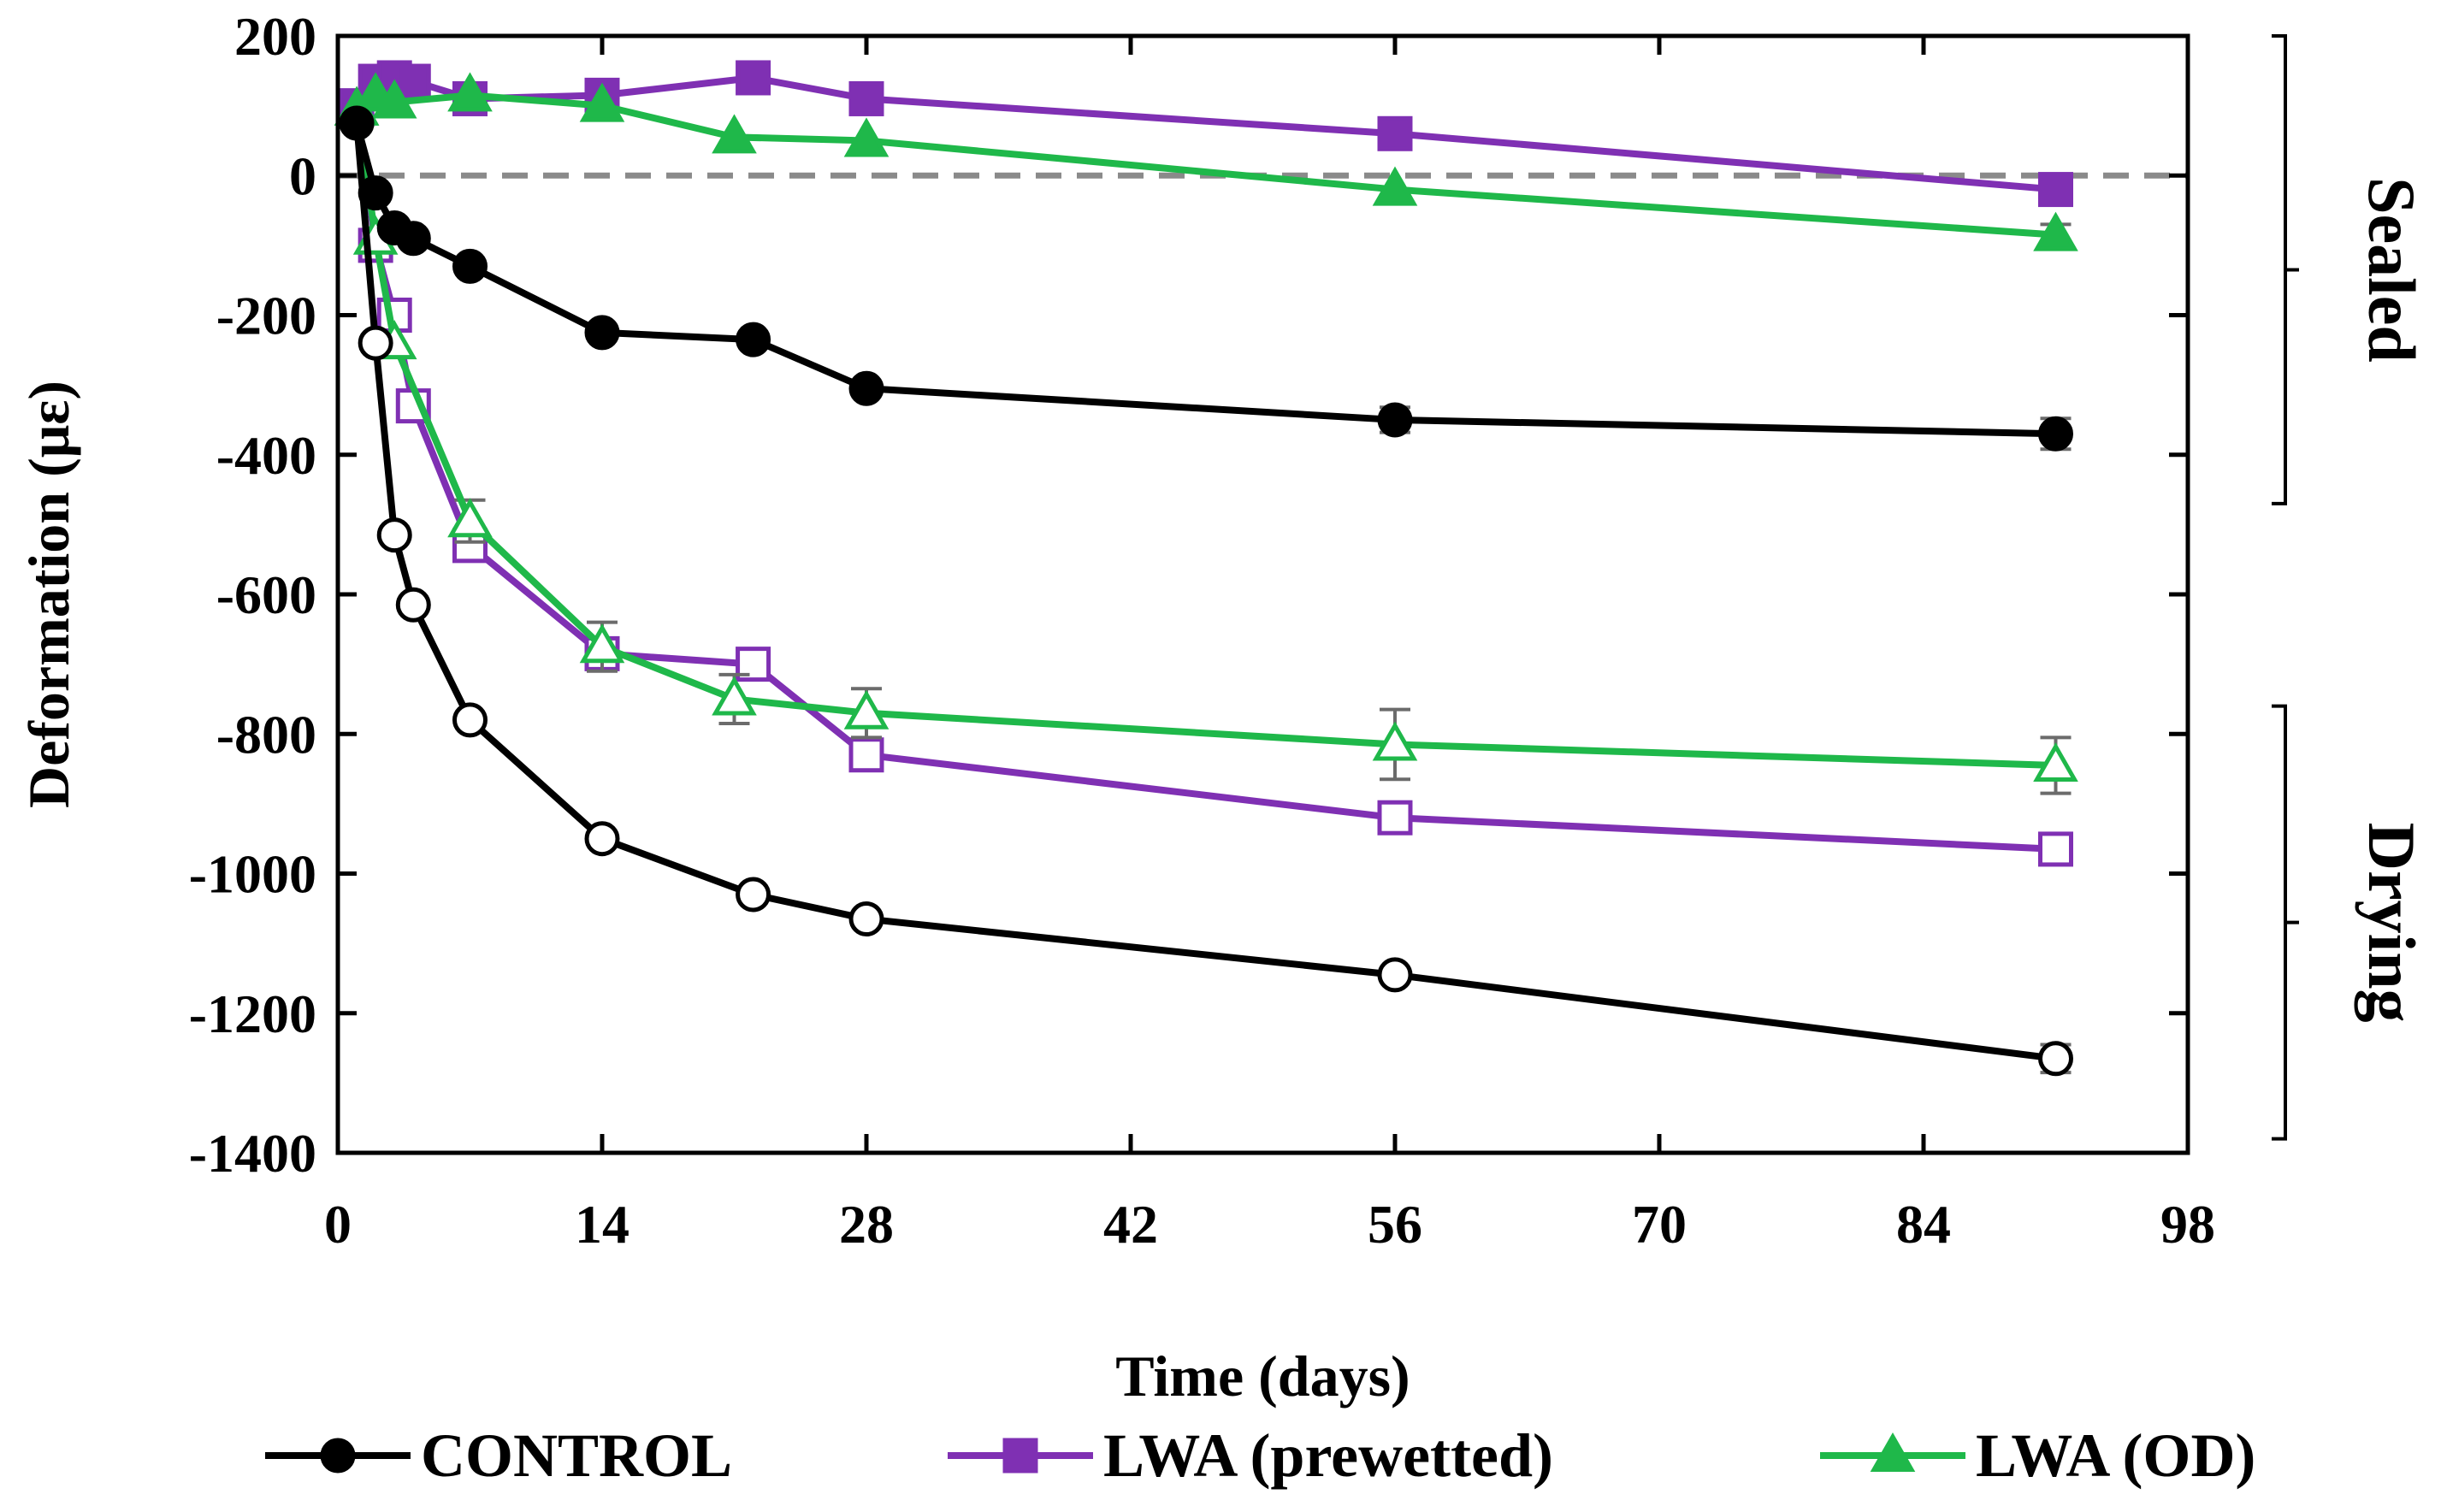 The image size is (2441, 1512). Describe the element at coordinates (252, 1013) in the screenshot. I see `y-tick-label: -1200` at that location.